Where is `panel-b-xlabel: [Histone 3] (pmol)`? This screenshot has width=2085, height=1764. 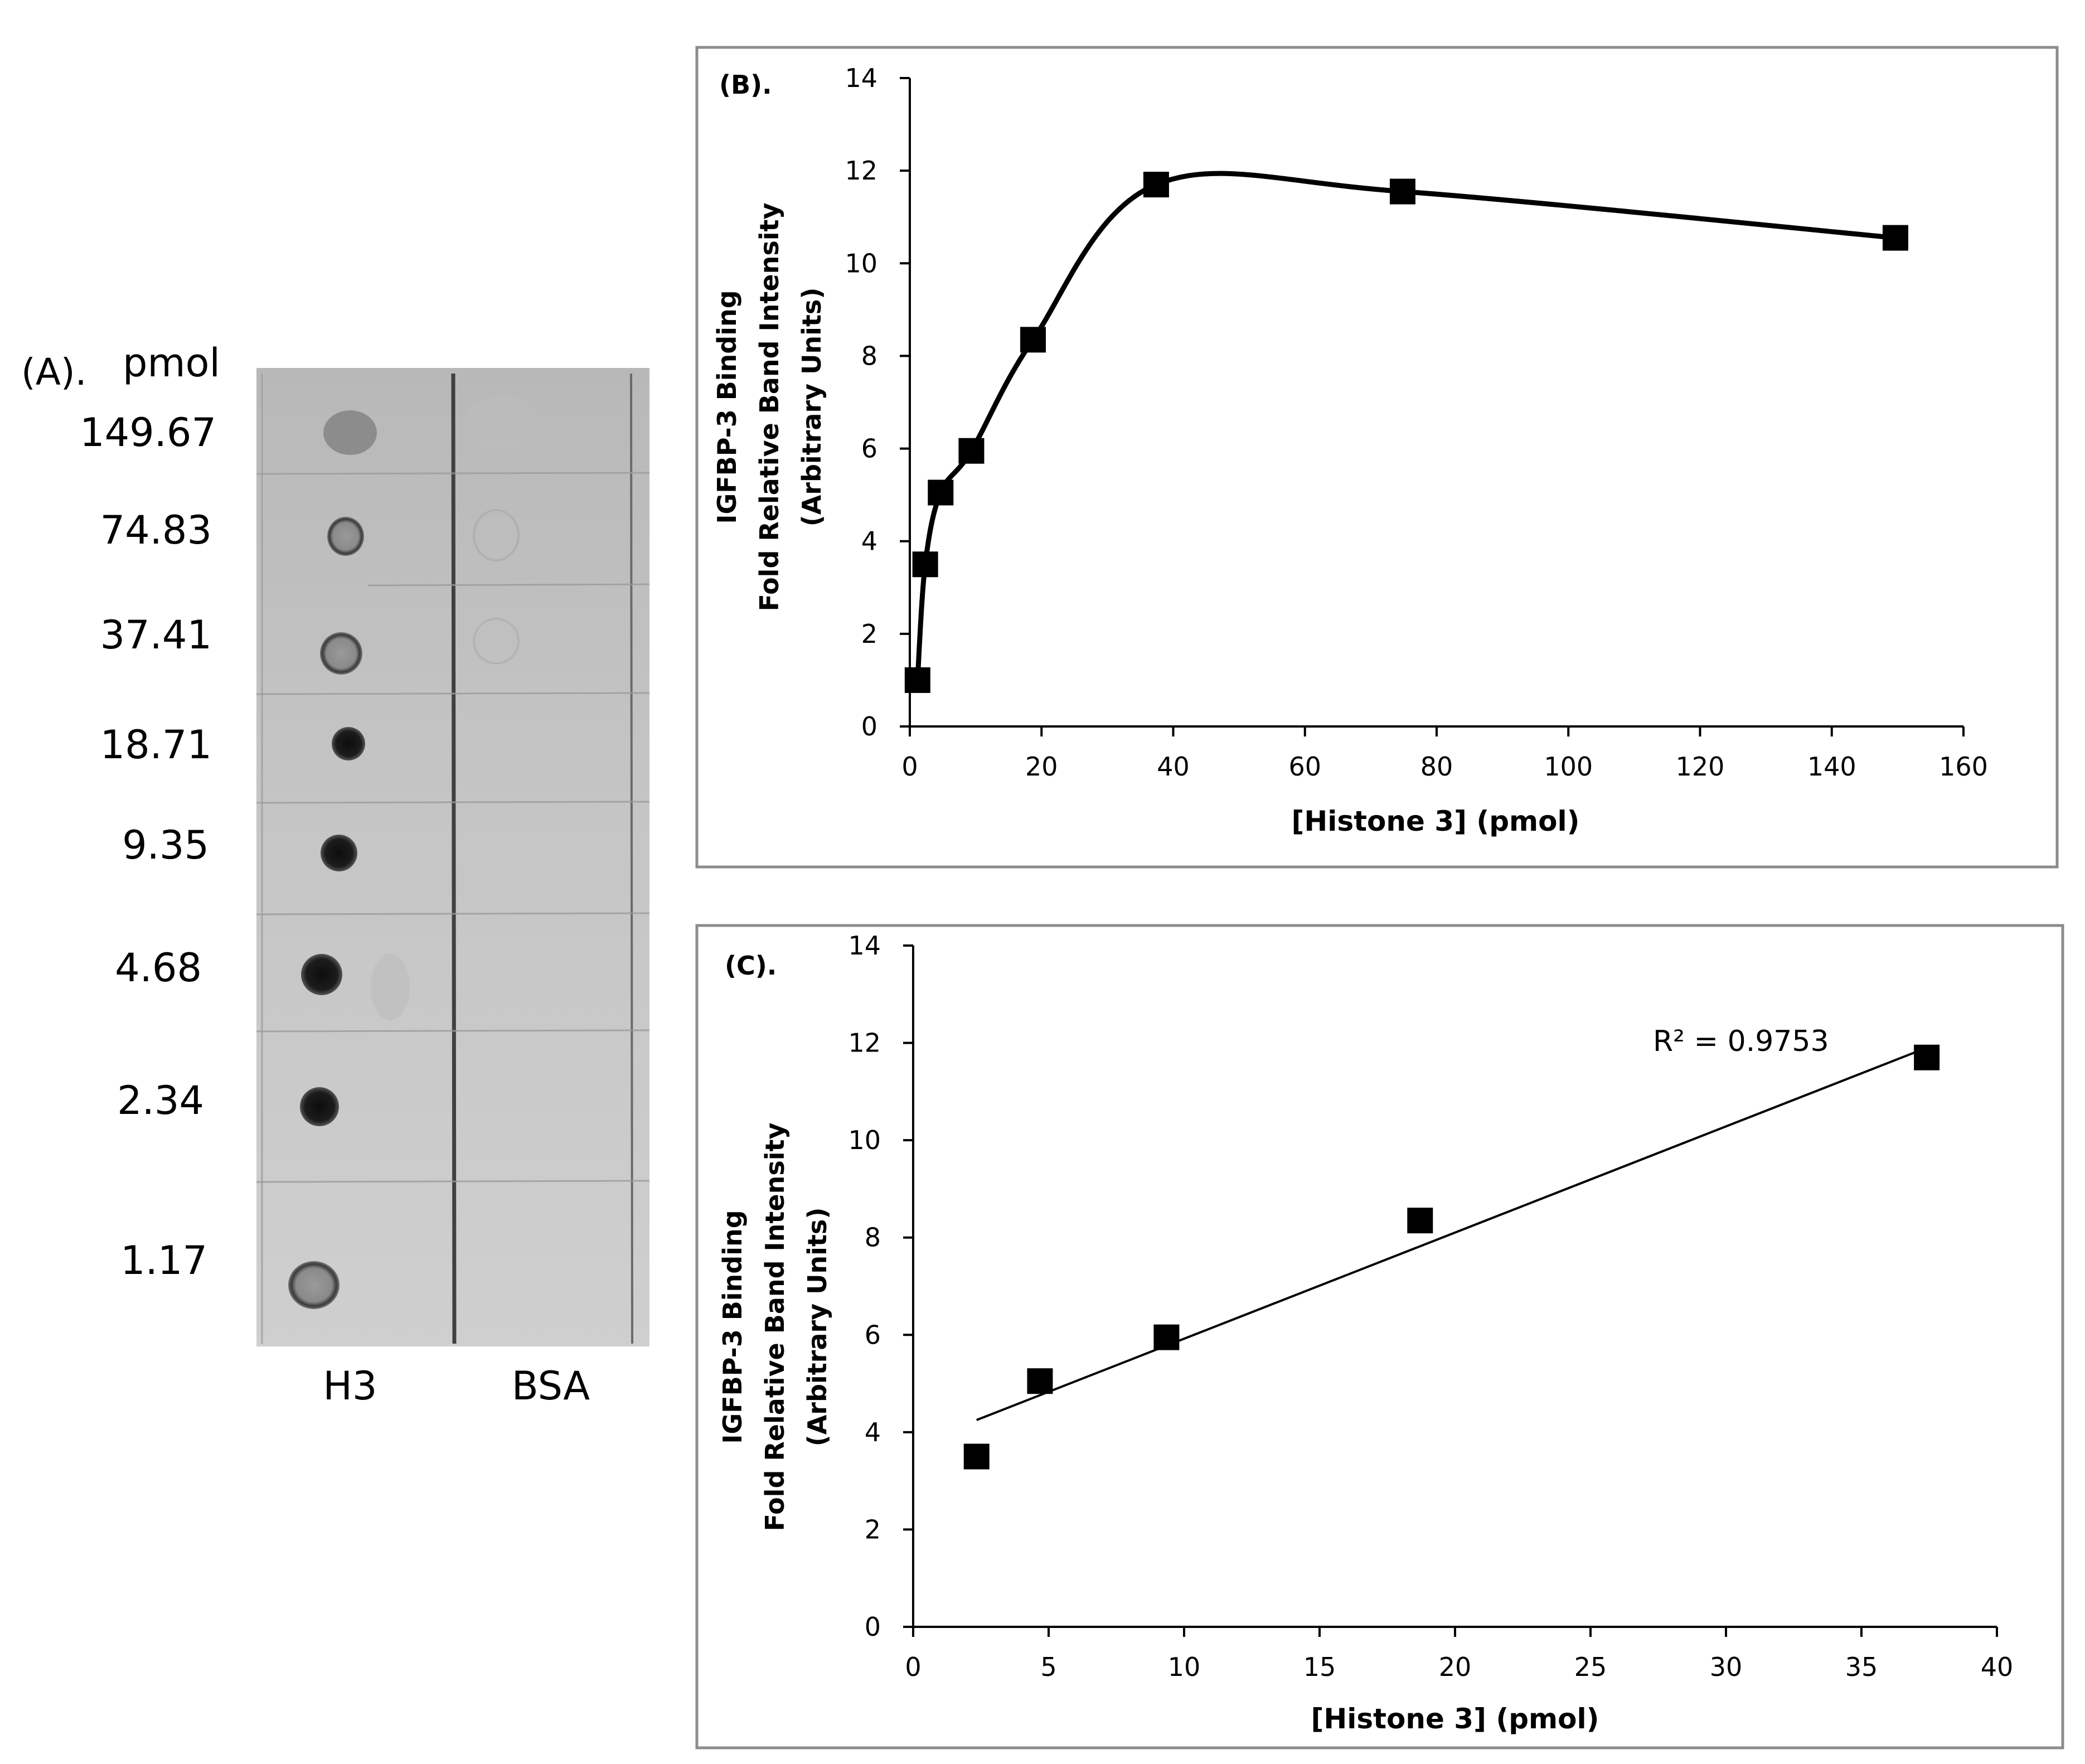
panel-b-xlabel: [Histone 3] (pmol) is located at coordinates (1436, 821).